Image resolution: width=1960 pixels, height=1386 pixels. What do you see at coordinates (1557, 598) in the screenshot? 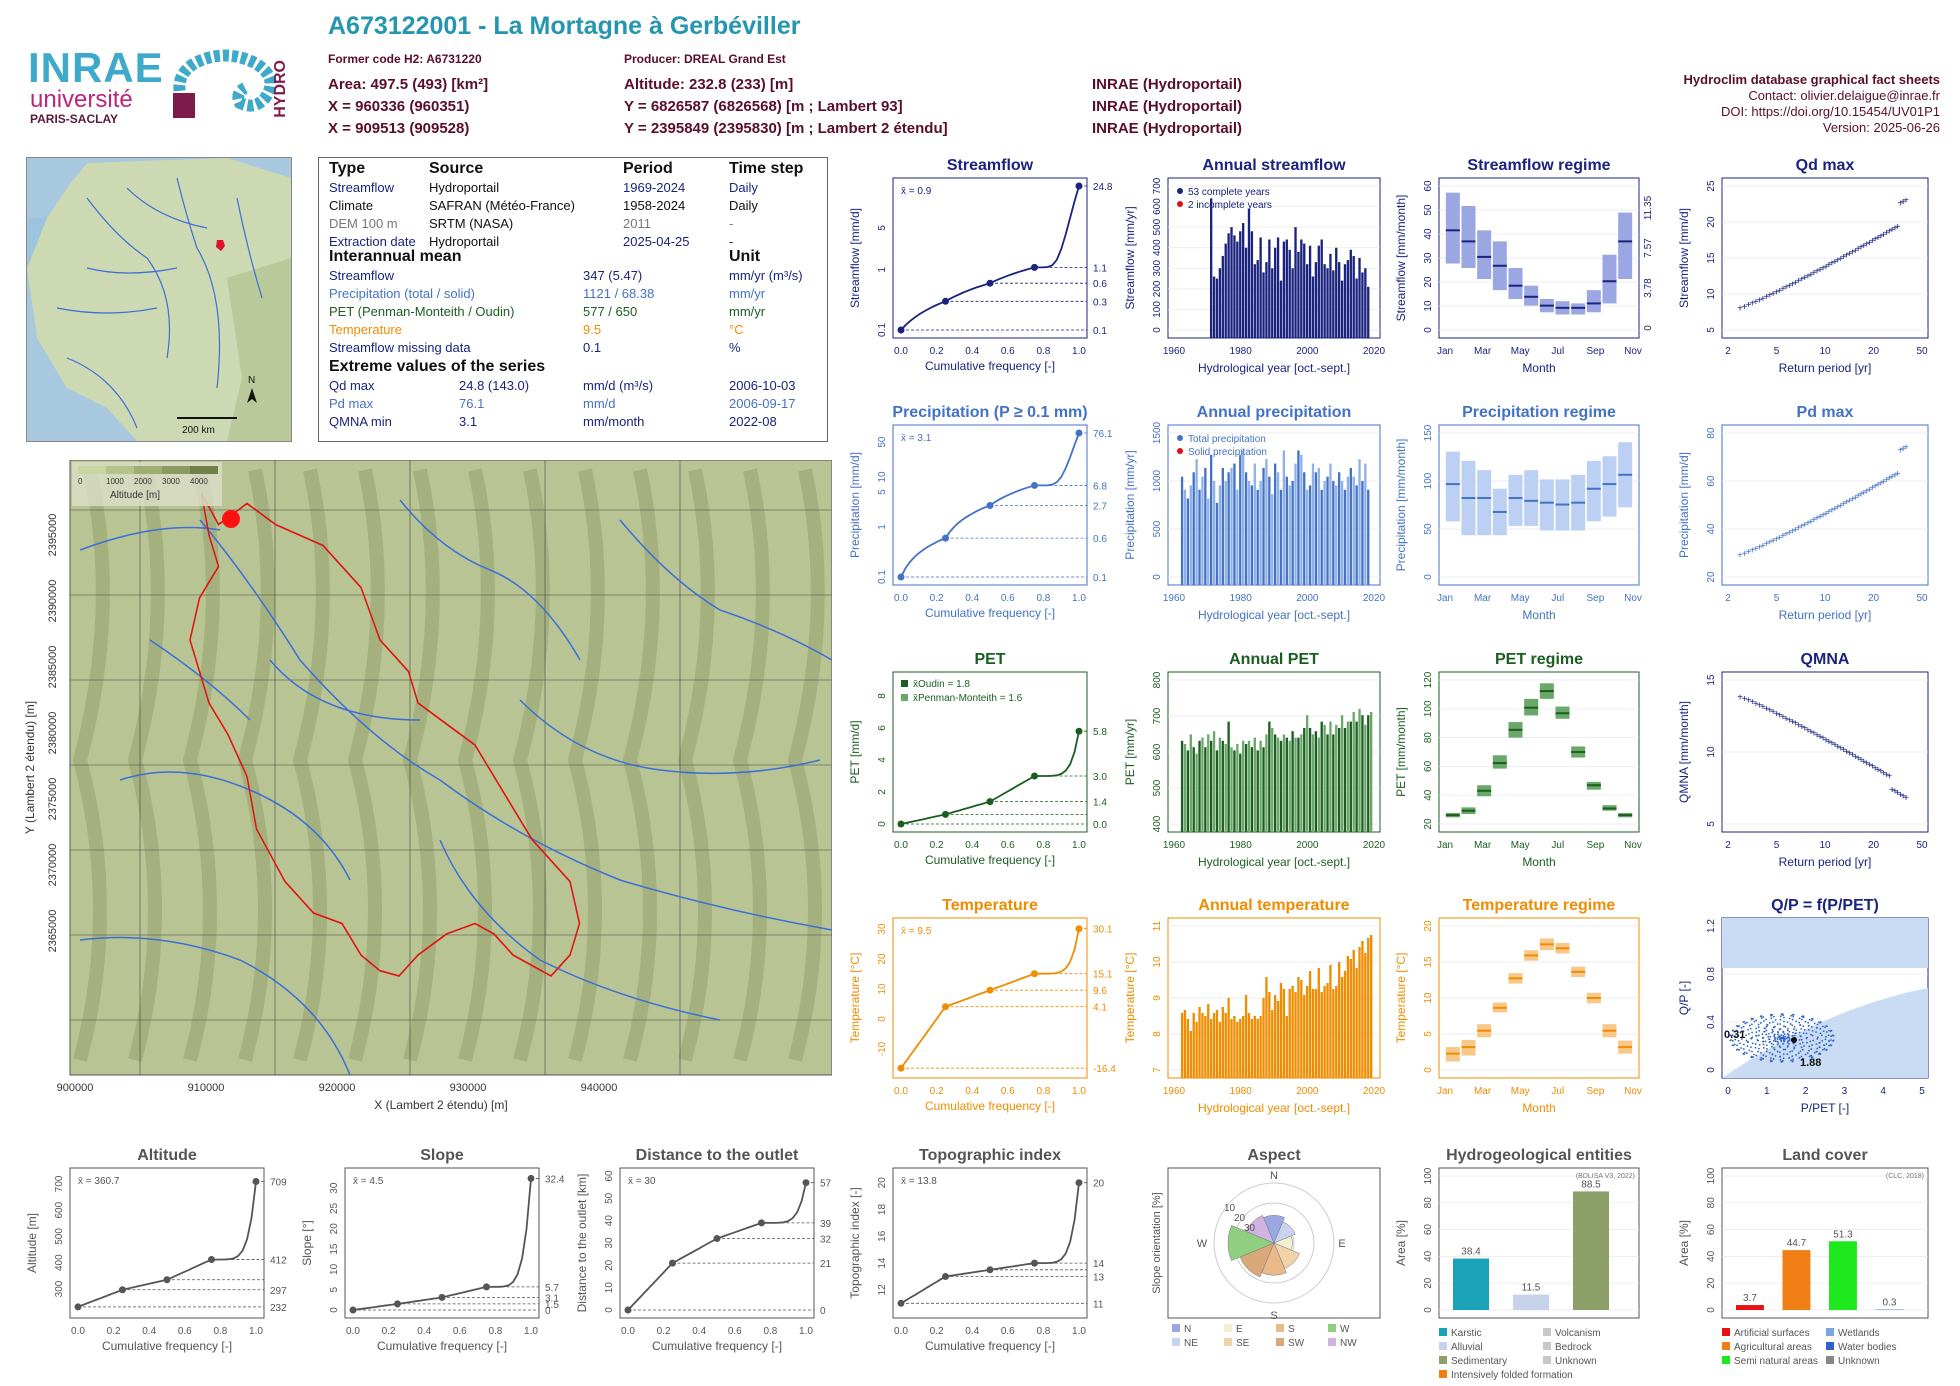
I see `x-tick: Jul` at bounding box center [1557, 598].